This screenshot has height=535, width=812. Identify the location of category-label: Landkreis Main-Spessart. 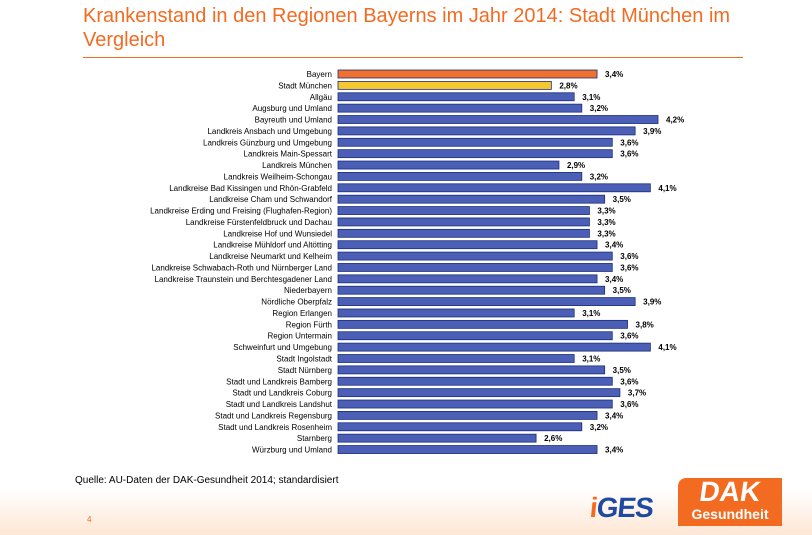
(288, 154).